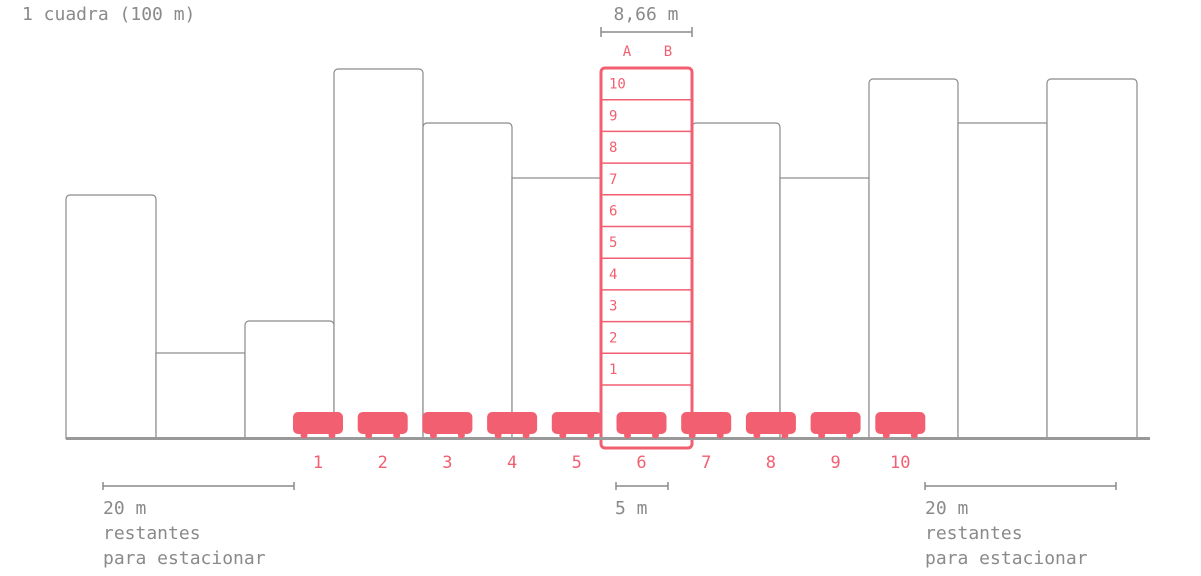 This screenshot has height=576, width=1201. I want to click on column-label: A, so click(627, 52).